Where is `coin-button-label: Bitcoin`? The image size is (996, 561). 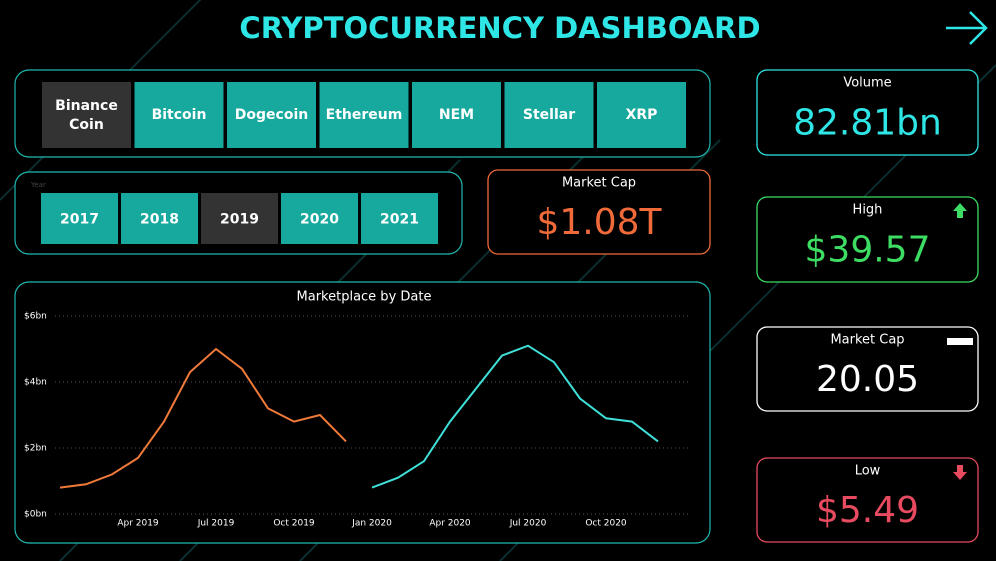
coin-button-label: Bitcoin is located at coordinates (179, 115).